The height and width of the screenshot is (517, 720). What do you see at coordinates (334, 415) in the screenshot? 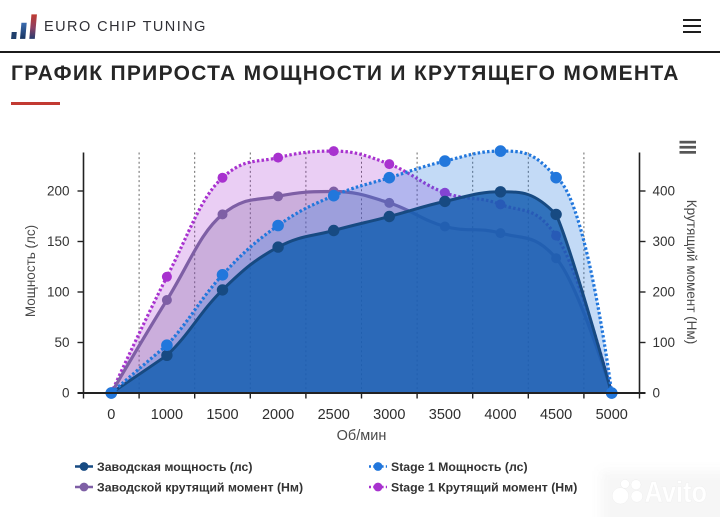
I see `svg-text: 2500` at bounding box center [334, 415].